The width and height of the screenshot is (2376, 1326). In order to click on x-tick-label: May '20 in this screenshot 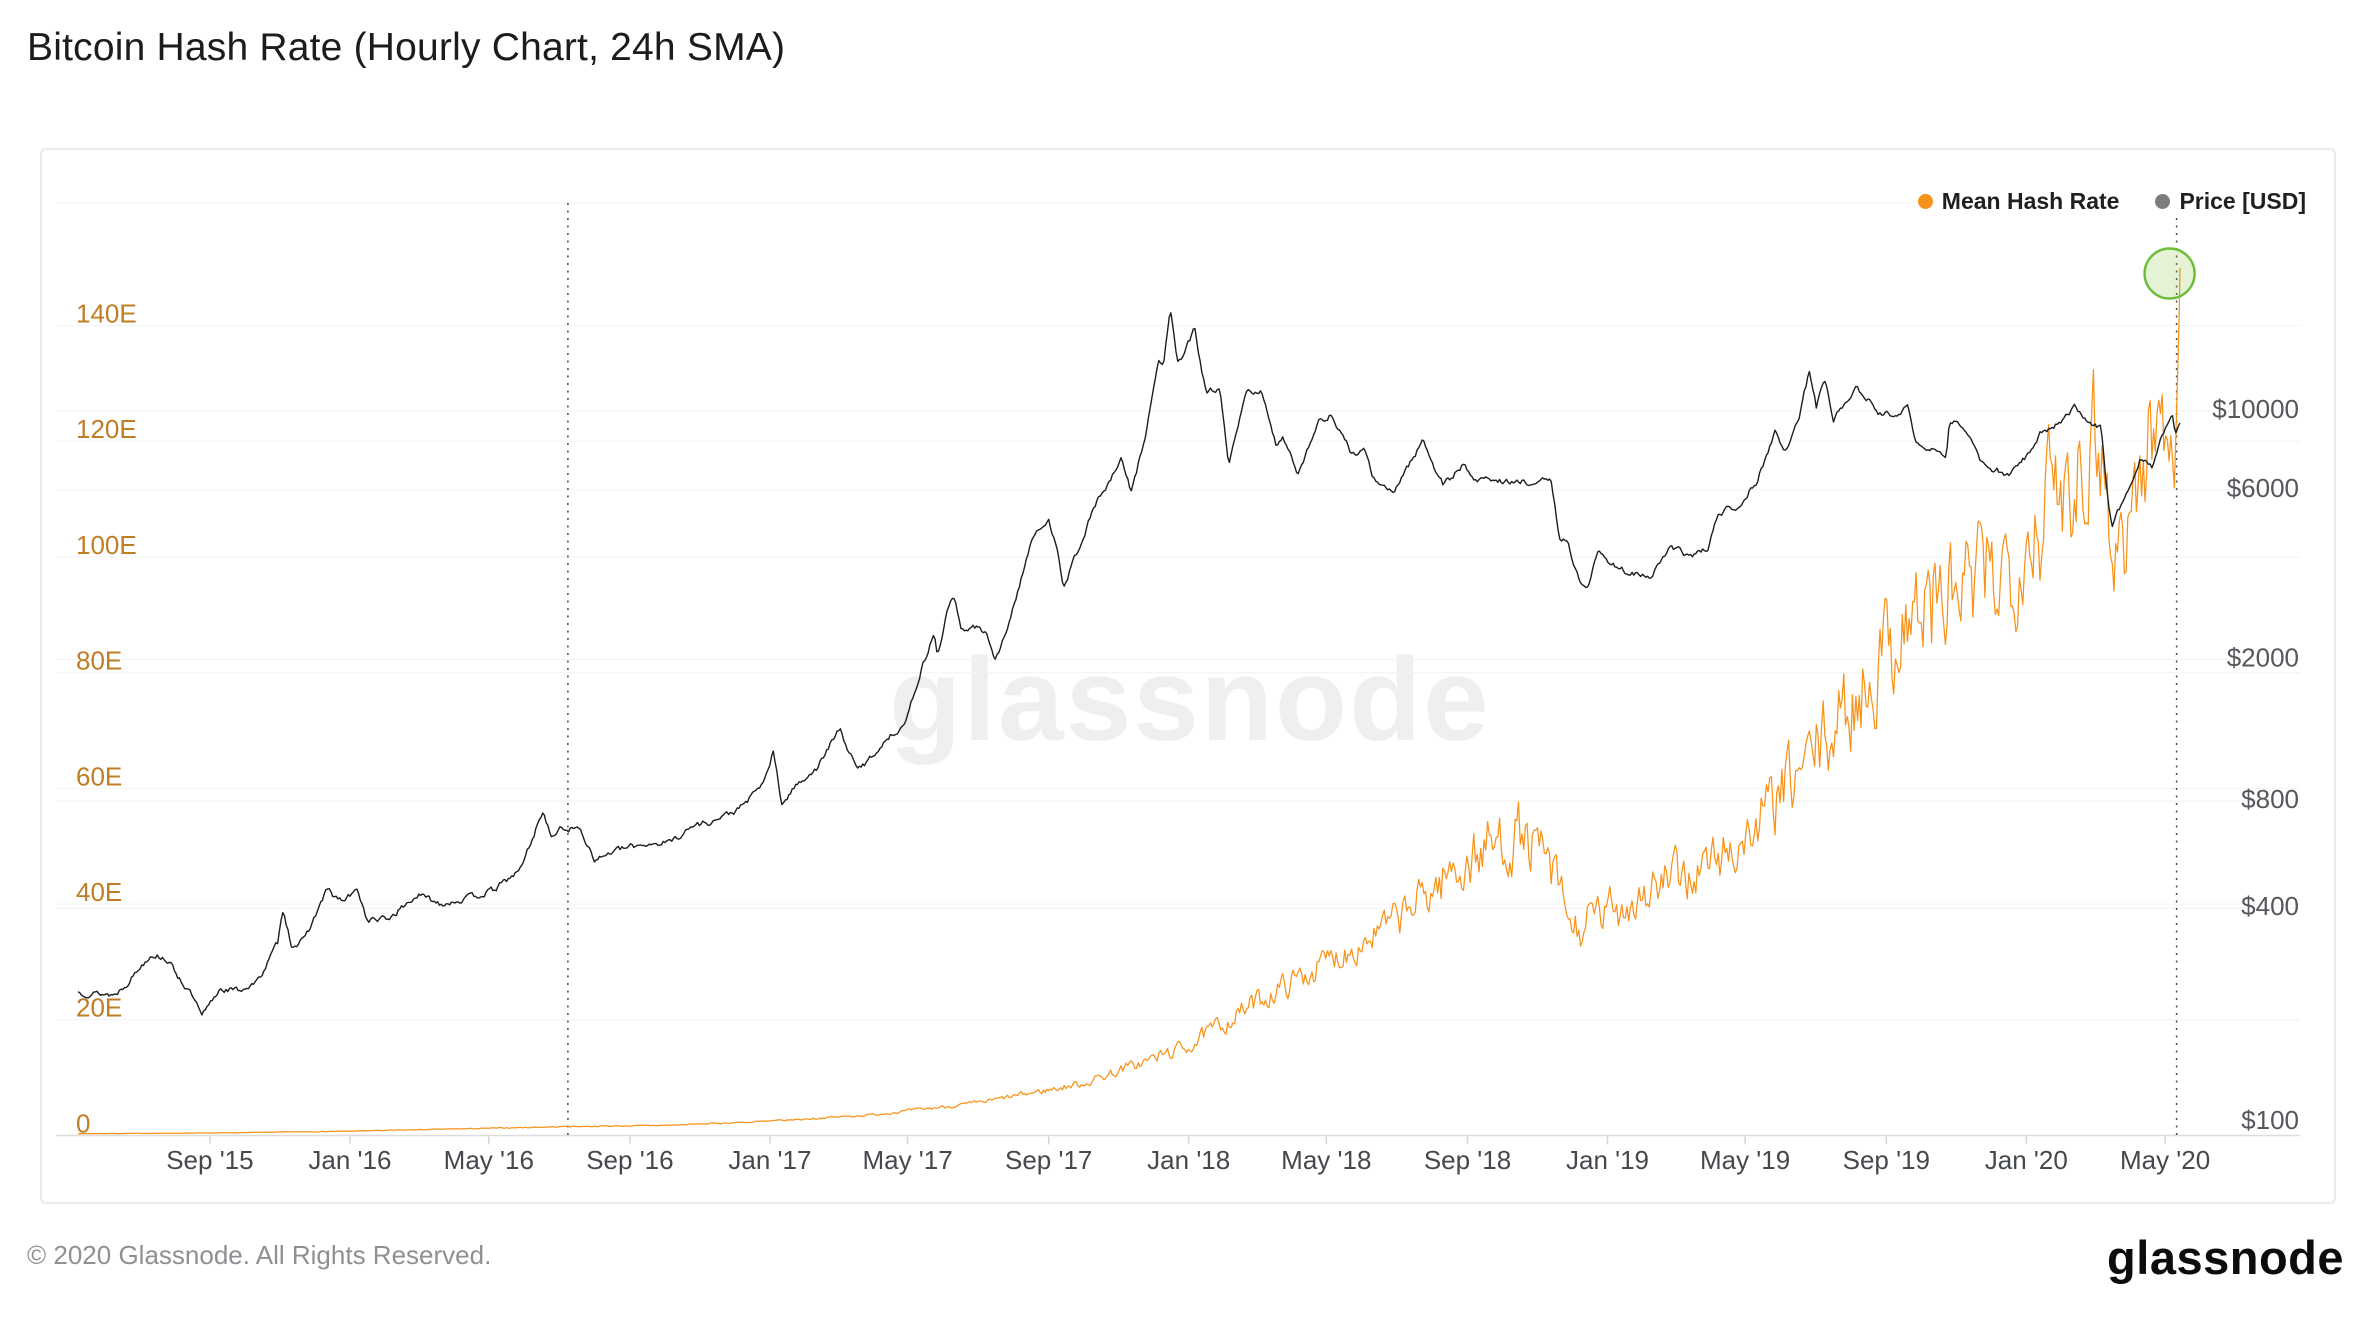, I will do `click(2165, 1160)`.